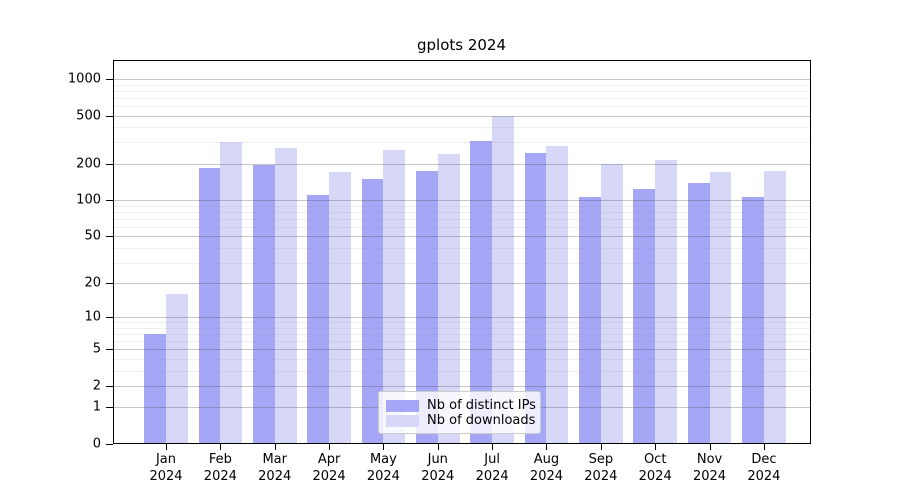 The width and height of the screenshot is (900, 500). Describe the element at coordinates (655, 468) in the screenshot. I see `x-tick-label-oct: Oct 2024` at that location.